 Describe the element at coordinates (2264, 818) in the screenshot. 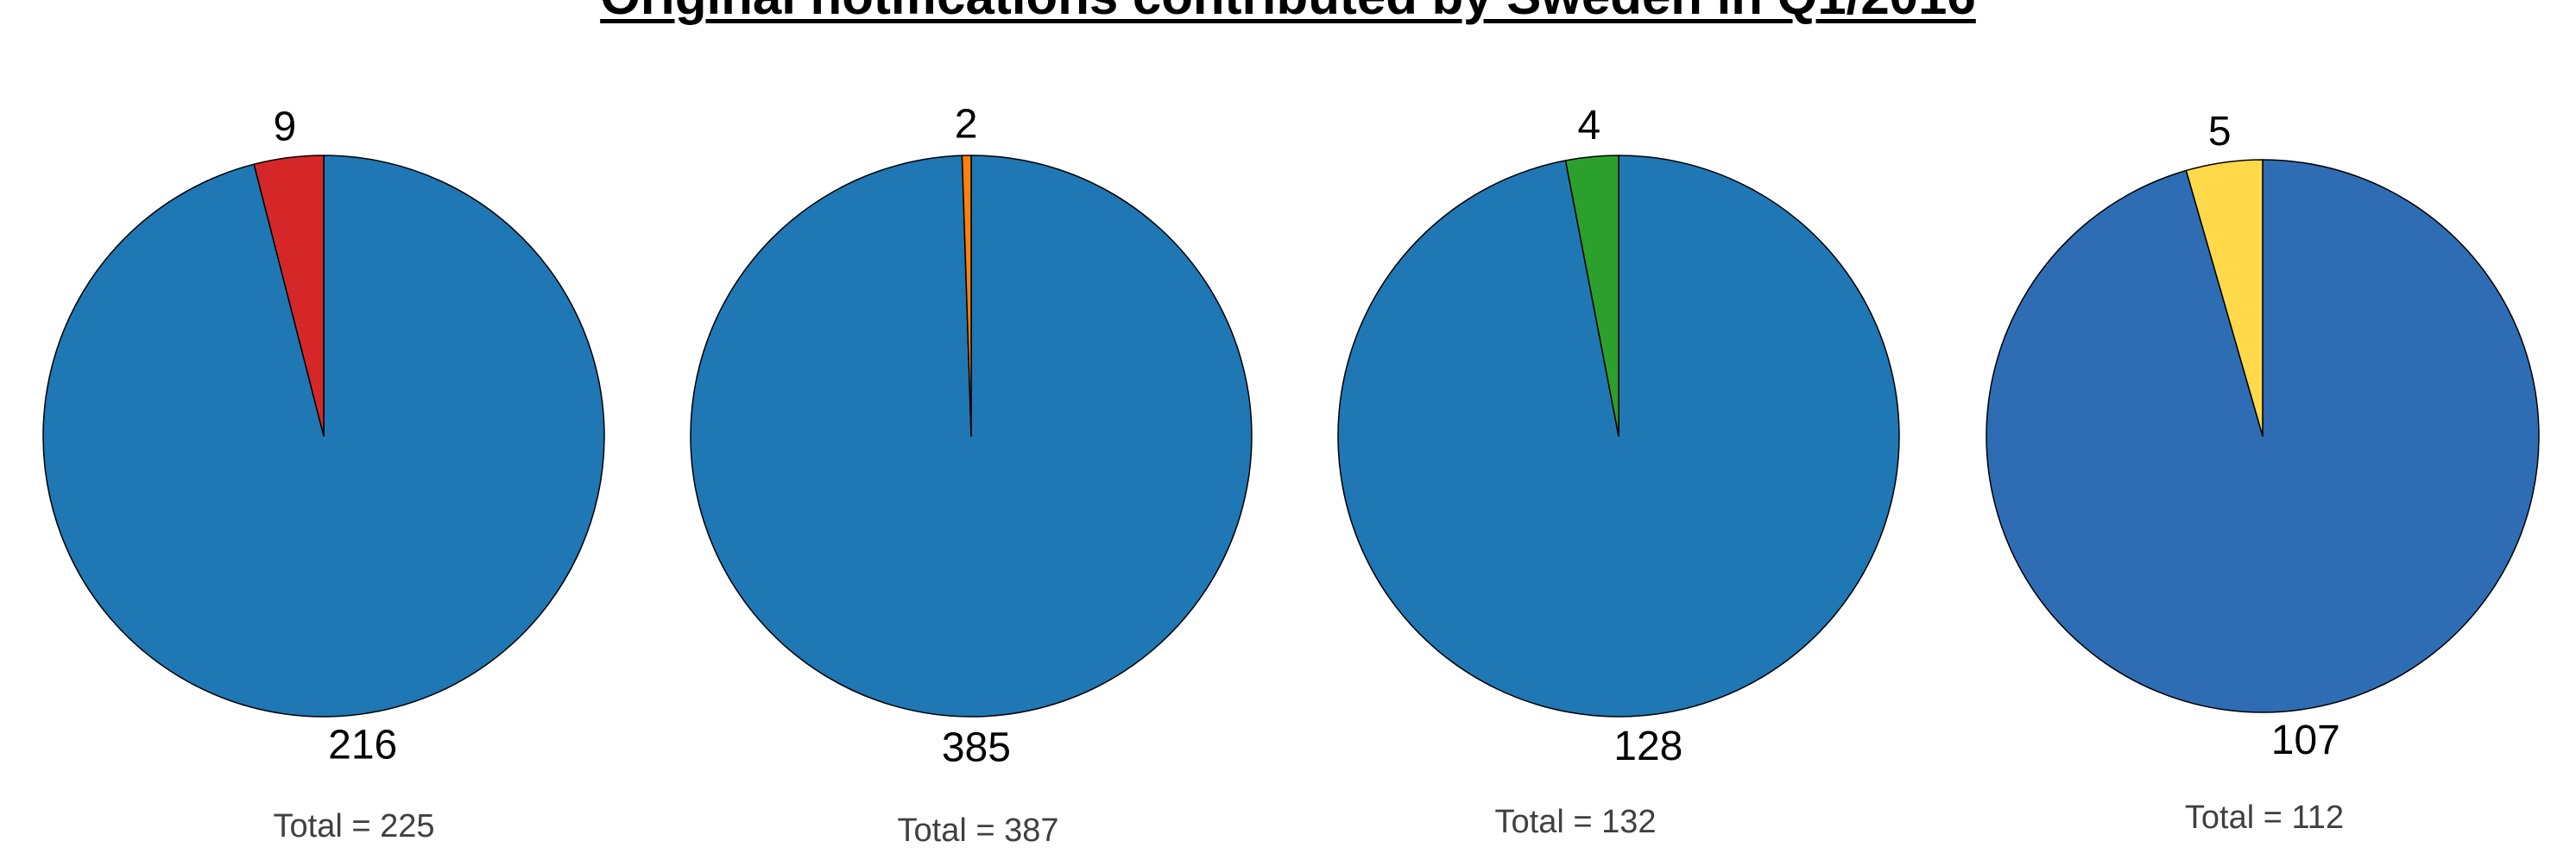

I see `pie-4-total-label: Total = 112` at that location.